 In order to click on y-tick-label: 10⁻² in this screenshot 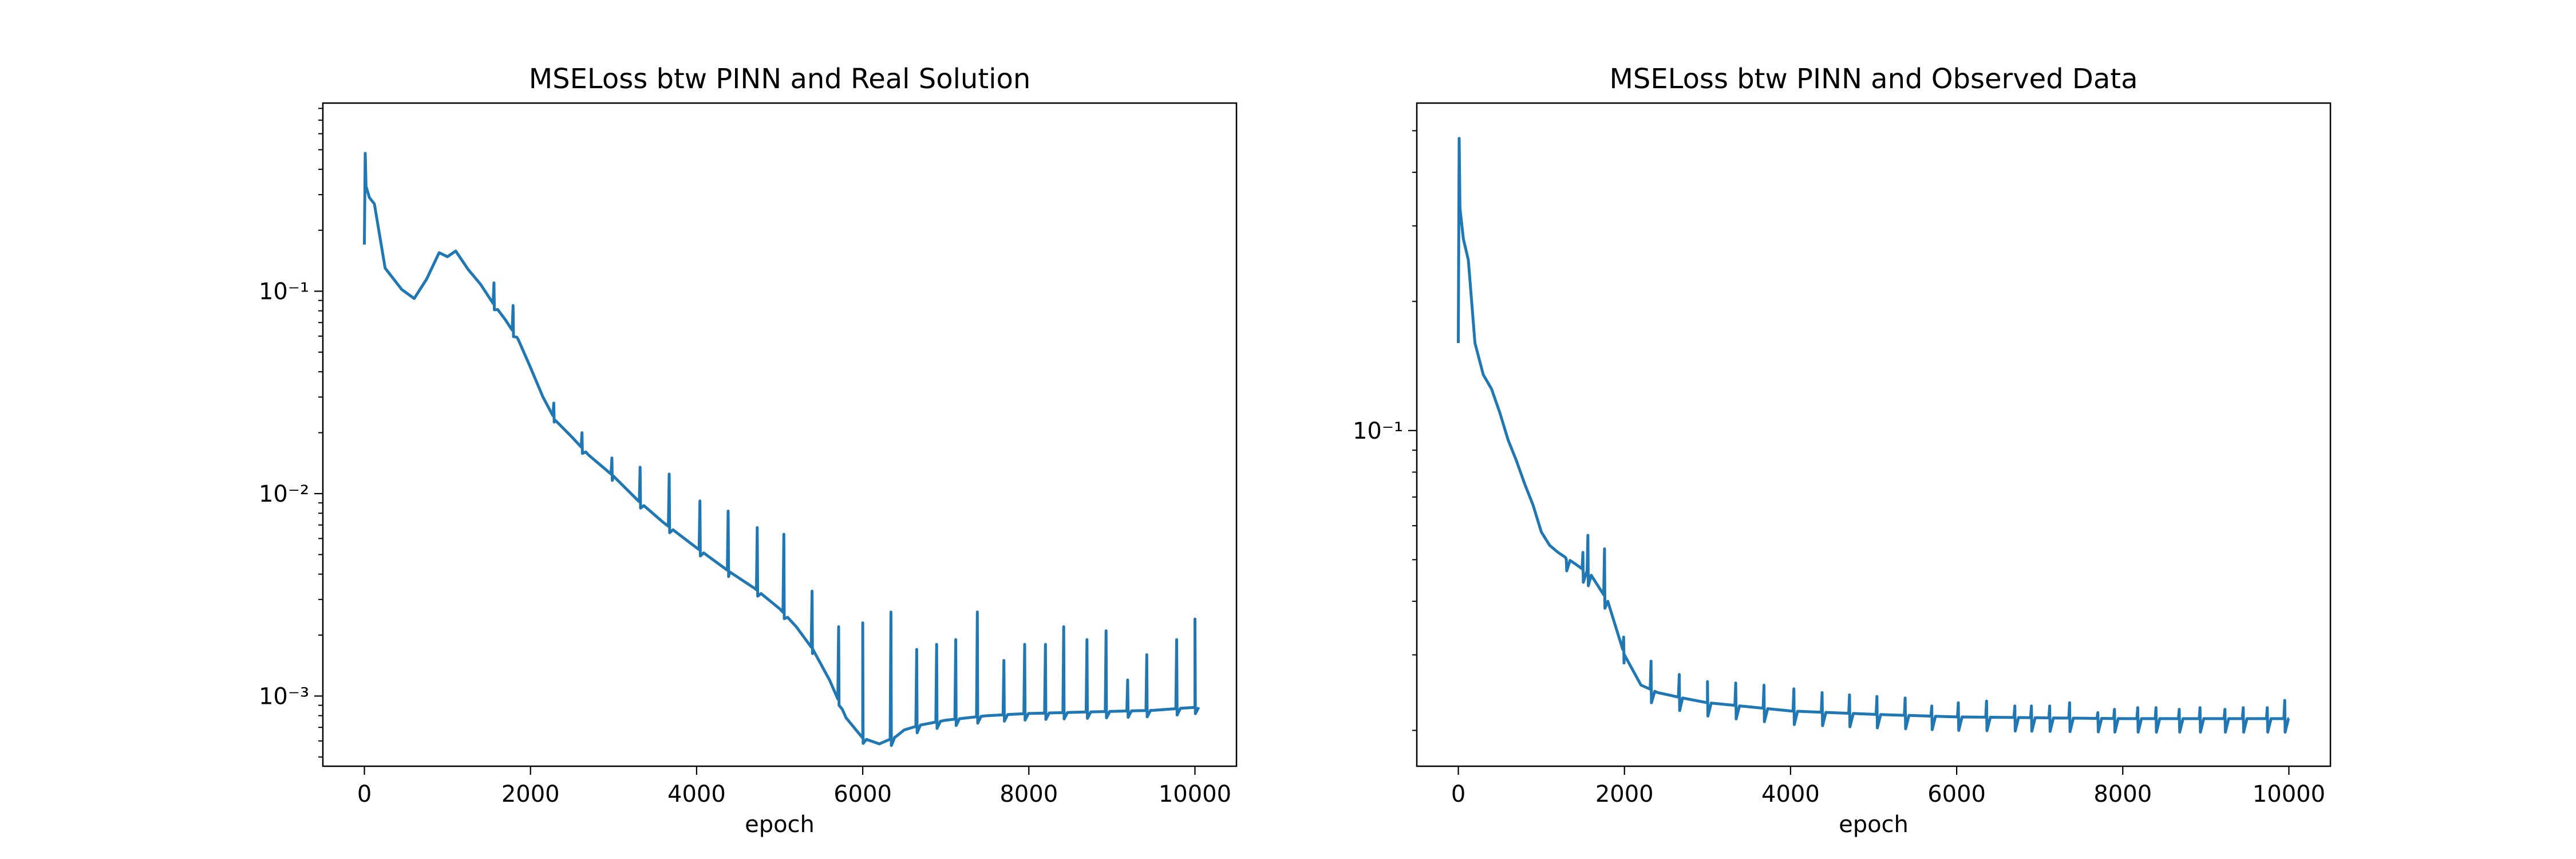, I will do `click(284, 494)`.